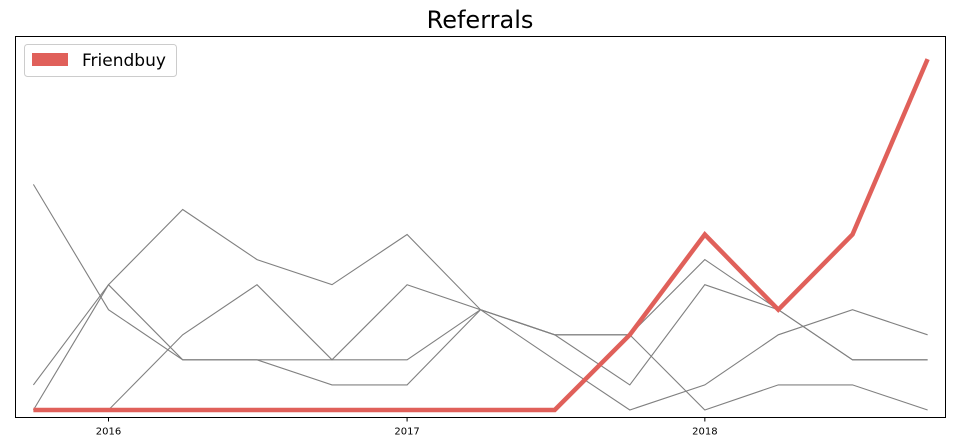 The height and width of the screenshot is (446, 960). I want to click on legend: Friendbuy, so click(100, 60).